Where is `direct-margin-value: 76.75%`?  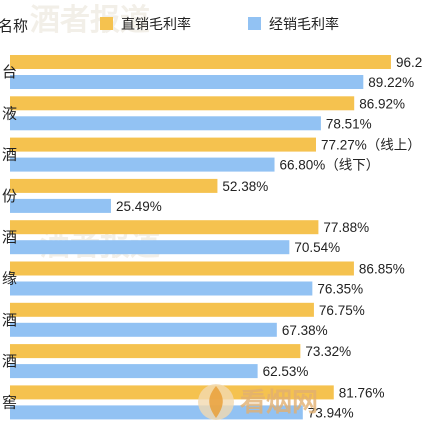
direct-margin-value: 76.75% is located at coordinates (342, 310).